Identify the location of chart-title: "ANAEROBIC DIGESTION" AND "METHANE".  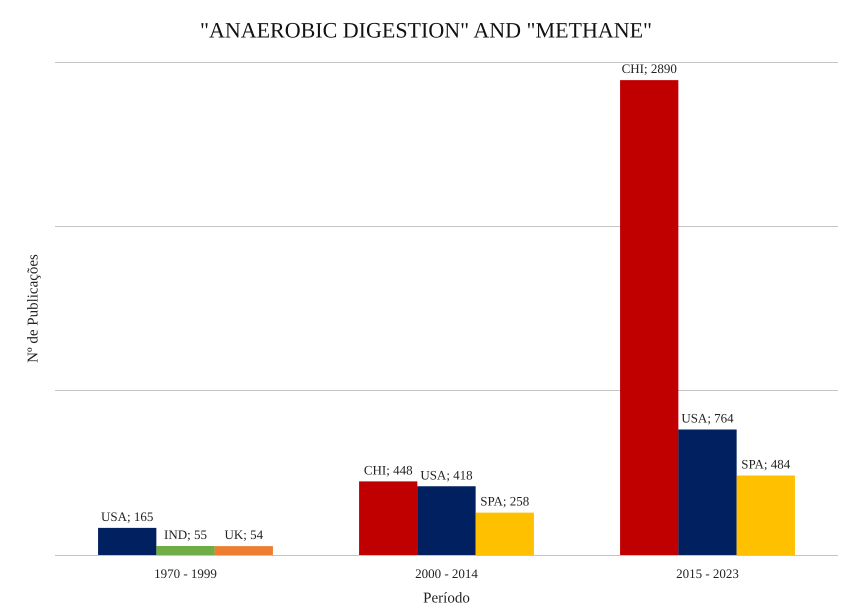
(426, 30).